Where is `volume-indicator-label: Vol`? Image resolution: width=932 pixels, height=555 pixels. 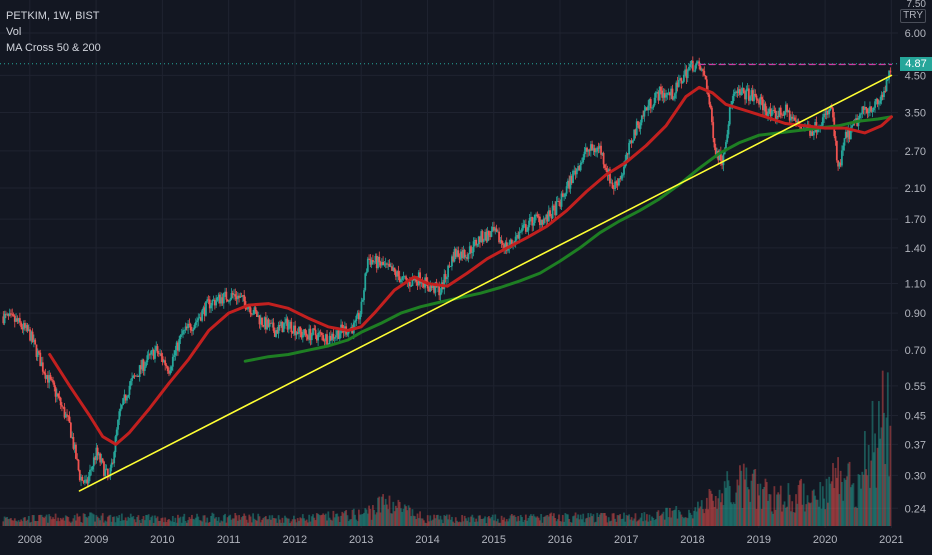 volume-indicator-label: Vol is located at coordinates (14, 32).